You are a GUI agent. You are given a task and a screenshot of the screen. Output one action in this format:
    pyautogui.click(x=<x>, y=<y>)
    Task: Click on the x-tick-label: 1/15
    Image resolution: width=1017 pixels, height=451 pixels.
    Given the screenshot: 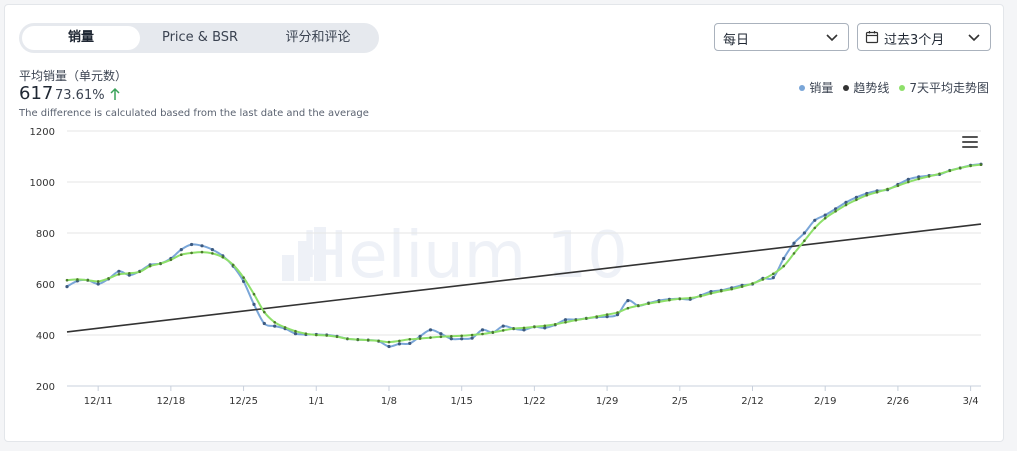 What is the action you would take?
    pyautogui.click(x=461, y=401)
    